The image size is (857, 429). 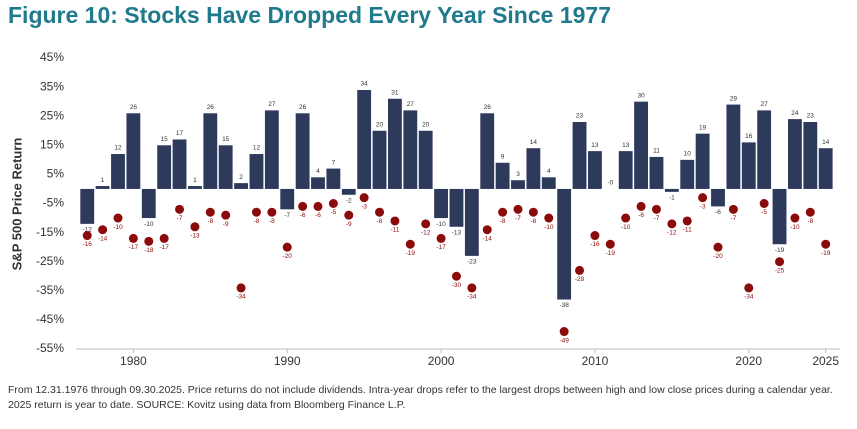 I want to click on bar-value-label: 23, so click(x=580, y=116).